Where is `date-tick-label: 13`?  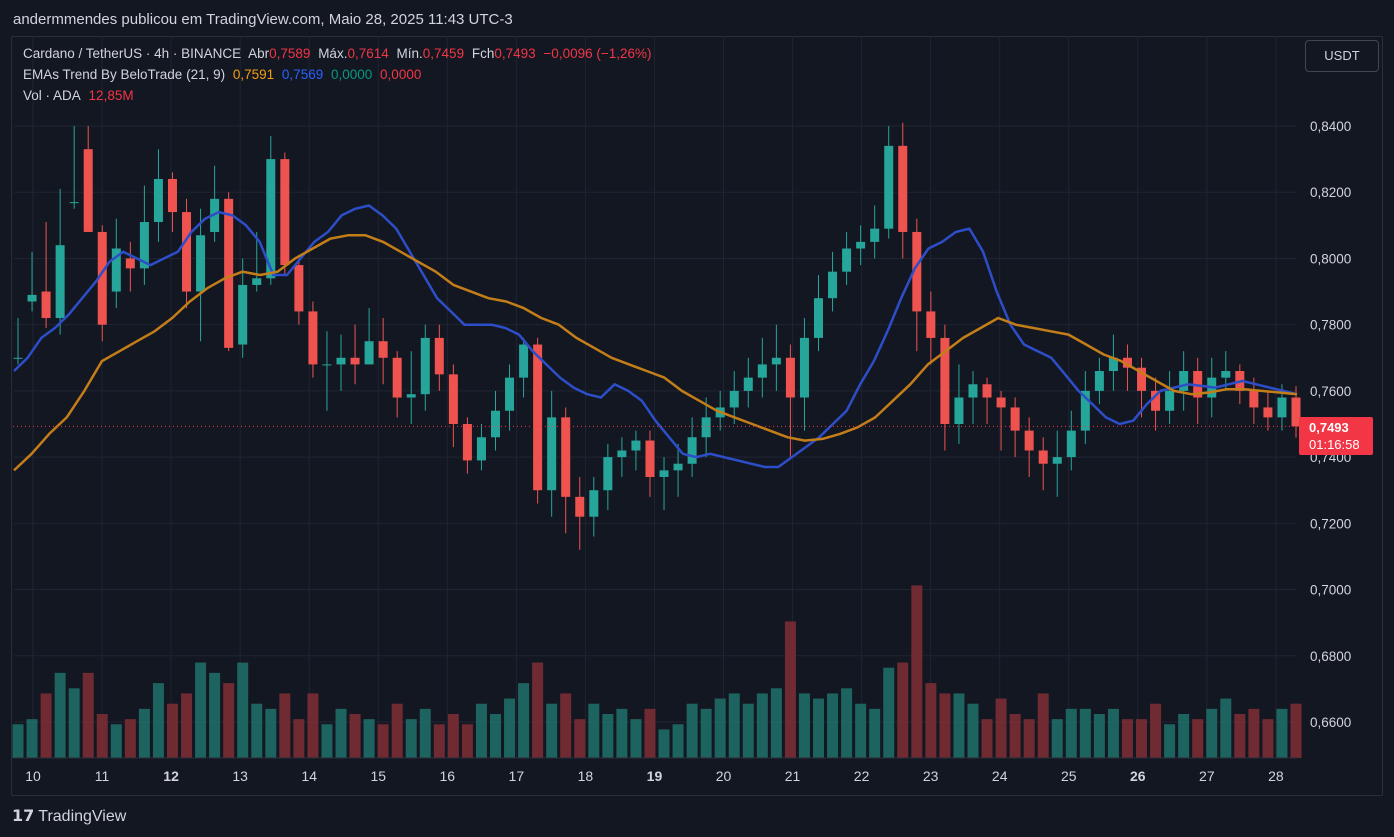 date-tick-label: 13 is located at coordinates (240, 776).